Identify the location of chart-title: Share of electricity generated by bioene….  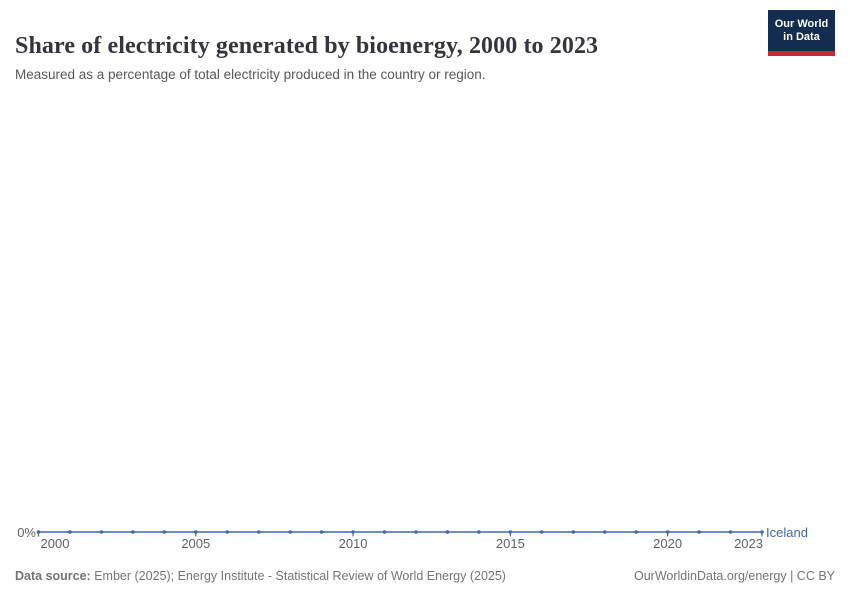
(307, 46).